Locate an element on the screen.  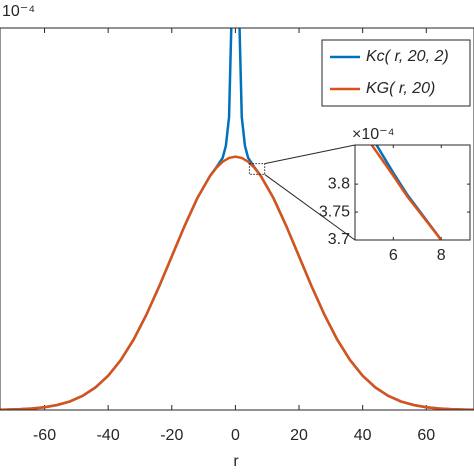
x-tick-label: 60 is located at coordinates (426, 435).